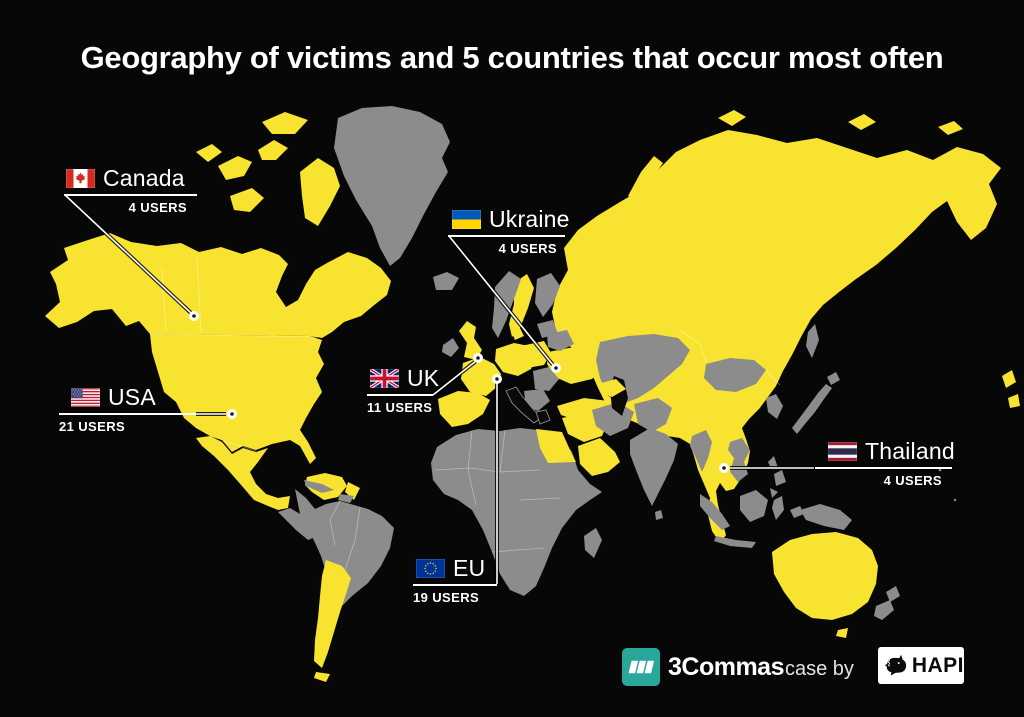 The image size is (1024, 717). Describe the element at coordinates (937, 665) in the screenshot. I see `partner-name: HAPI` at that location.